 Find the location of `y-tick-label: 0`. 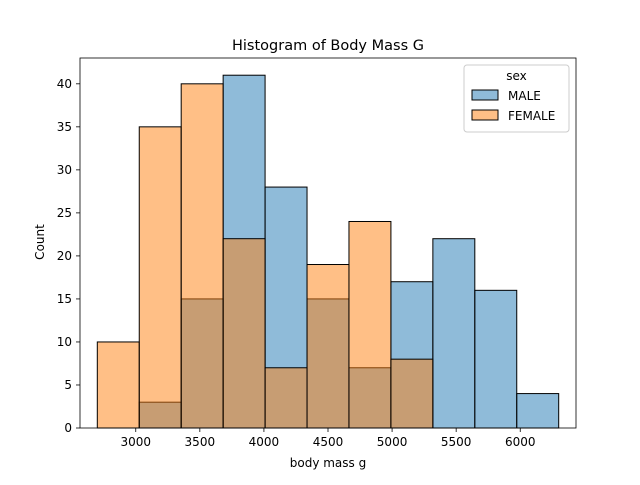

y-tick-label: 0 is located at coordinates (68, 428).